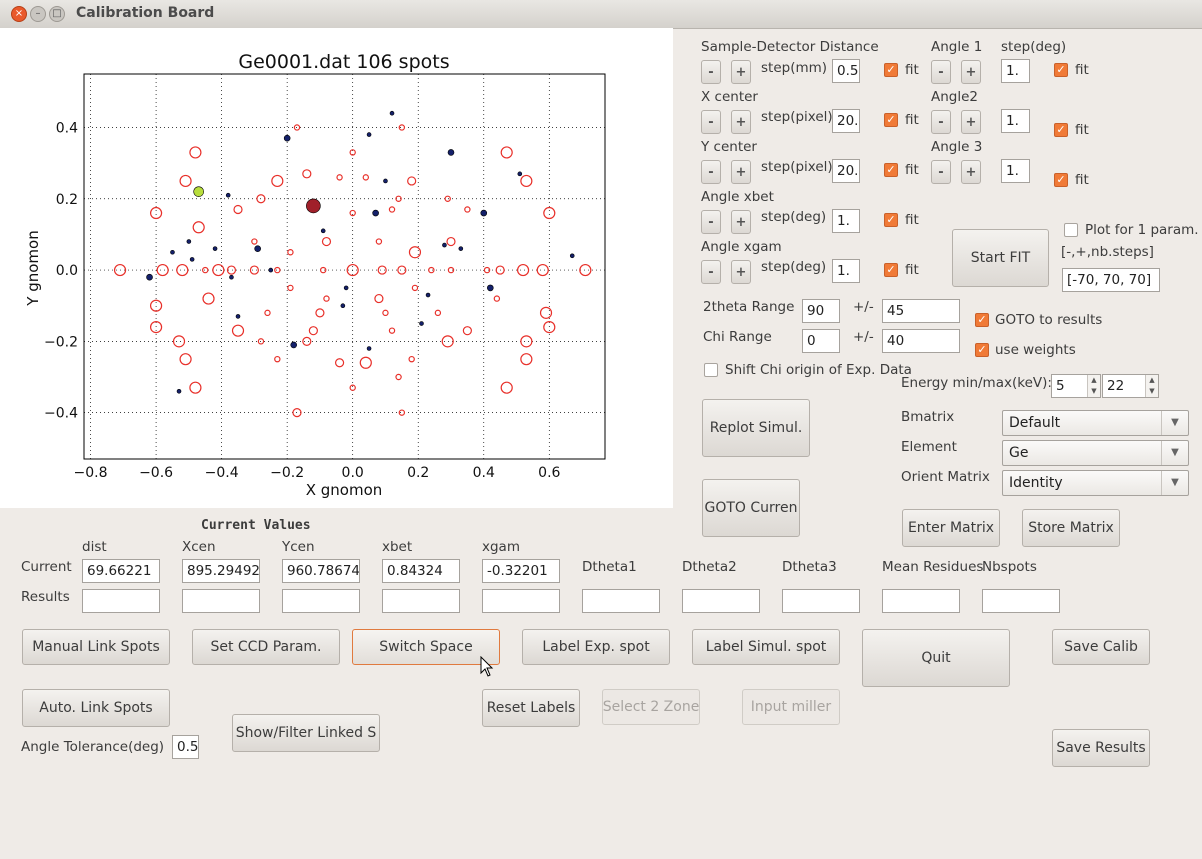  I want to click on angle2-plus-button: +, so click(971, 122).